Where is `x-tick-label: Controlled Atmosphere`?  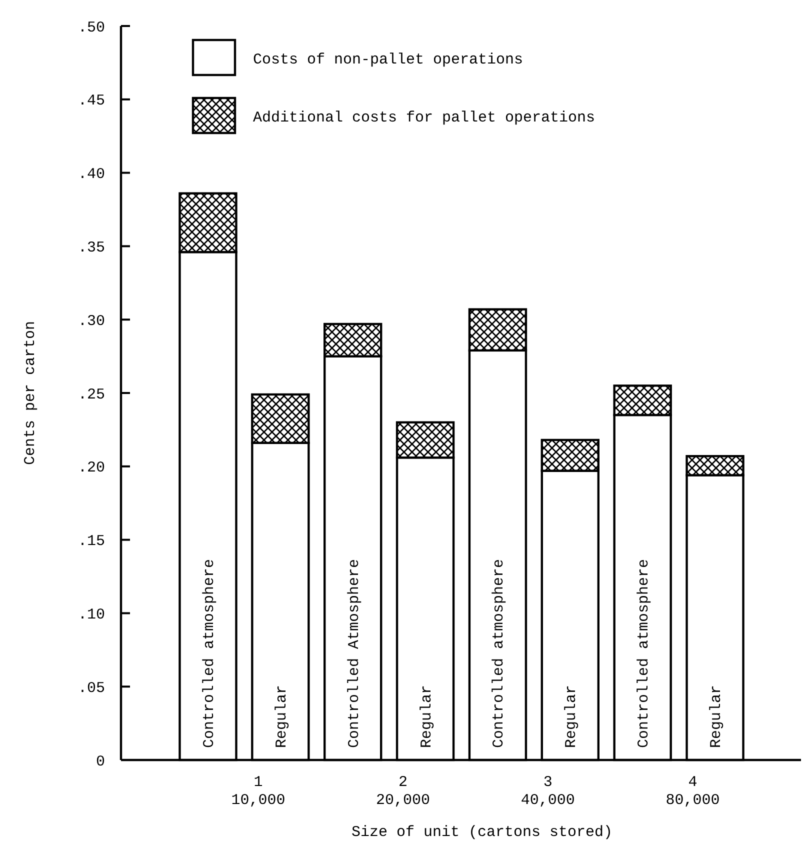
x-tick-label: Controlled Atmosphere is located at coordinates (354, 653).